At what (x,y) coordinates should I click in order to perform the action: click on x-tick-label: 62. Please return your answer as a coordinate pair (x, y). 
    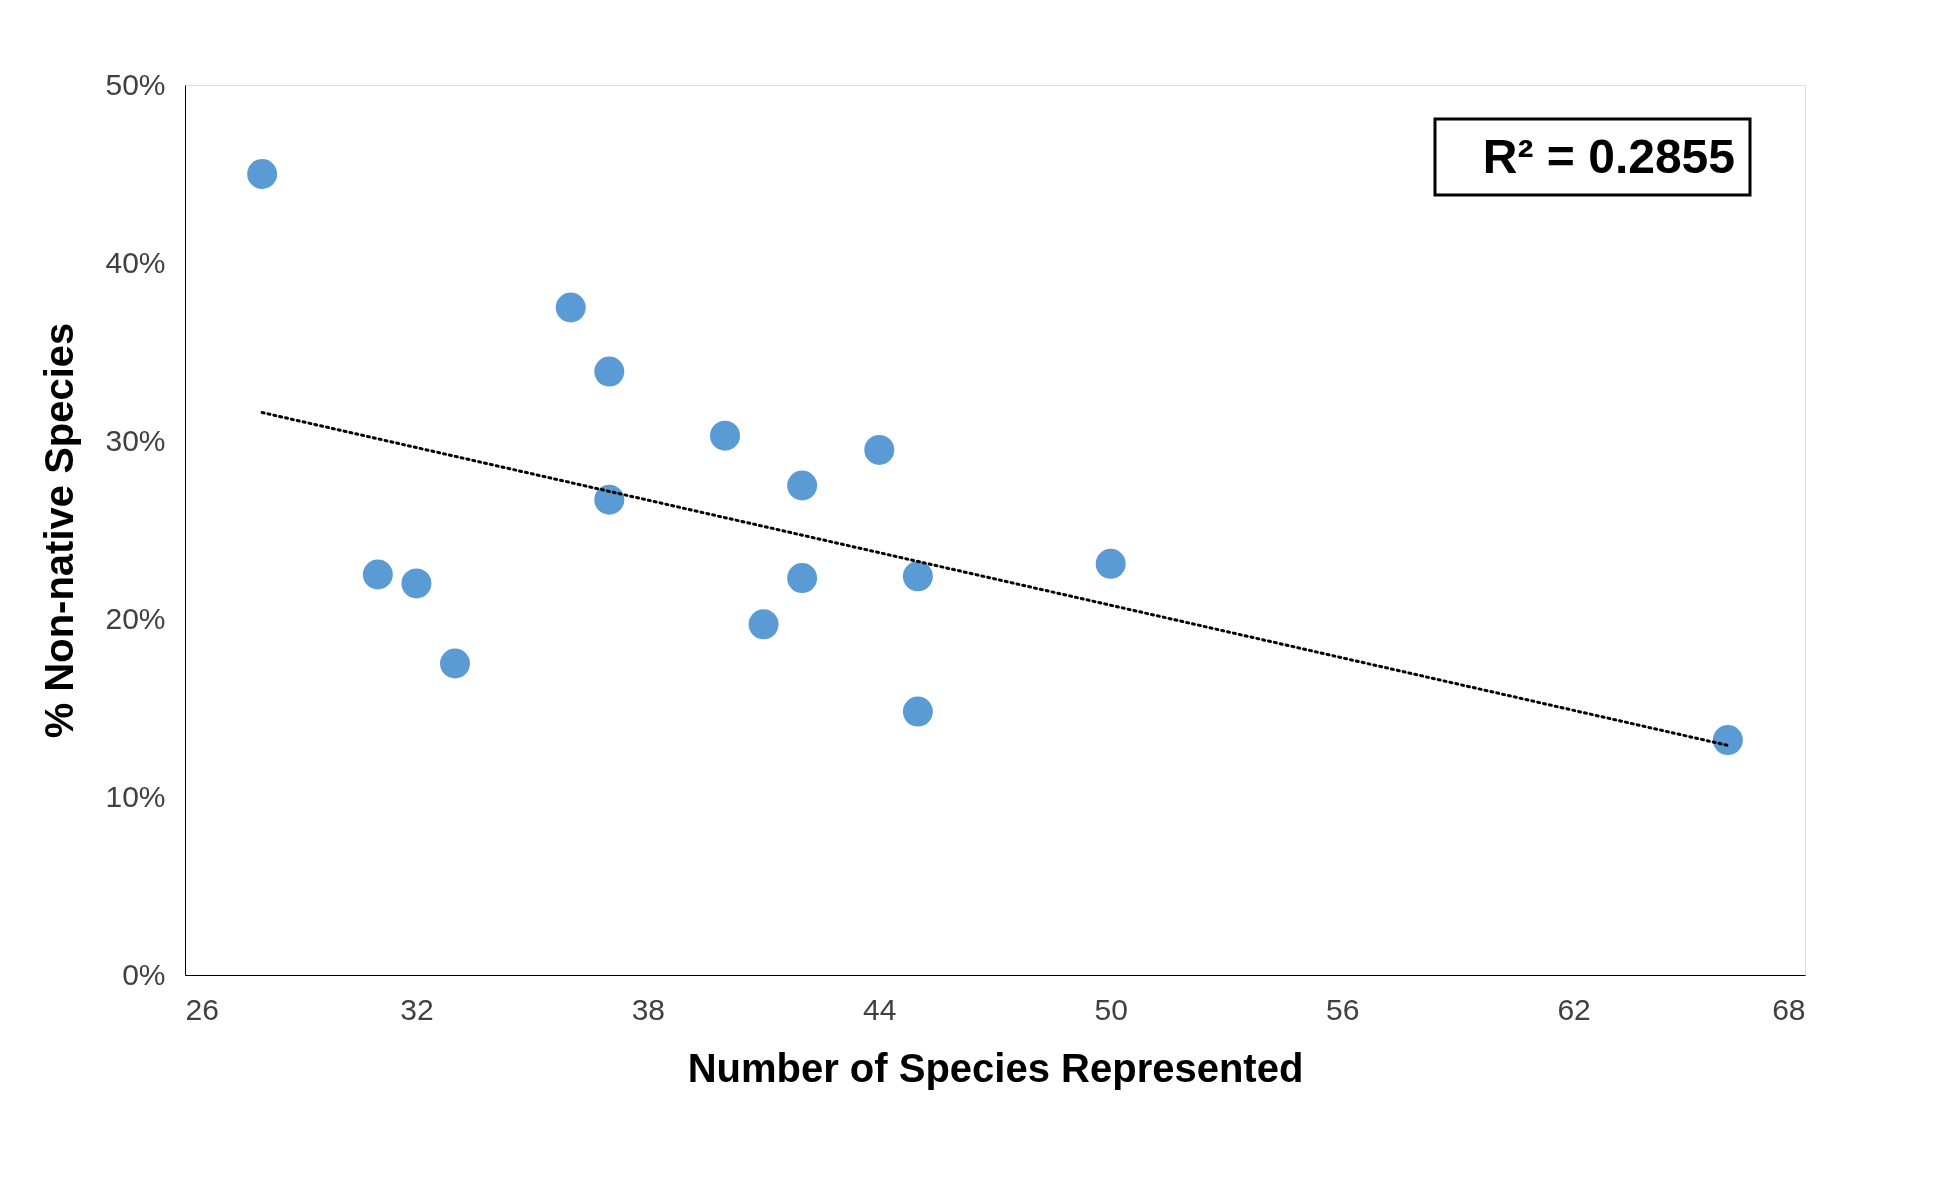
    Looking at the image, I should click on (1574, 1009).